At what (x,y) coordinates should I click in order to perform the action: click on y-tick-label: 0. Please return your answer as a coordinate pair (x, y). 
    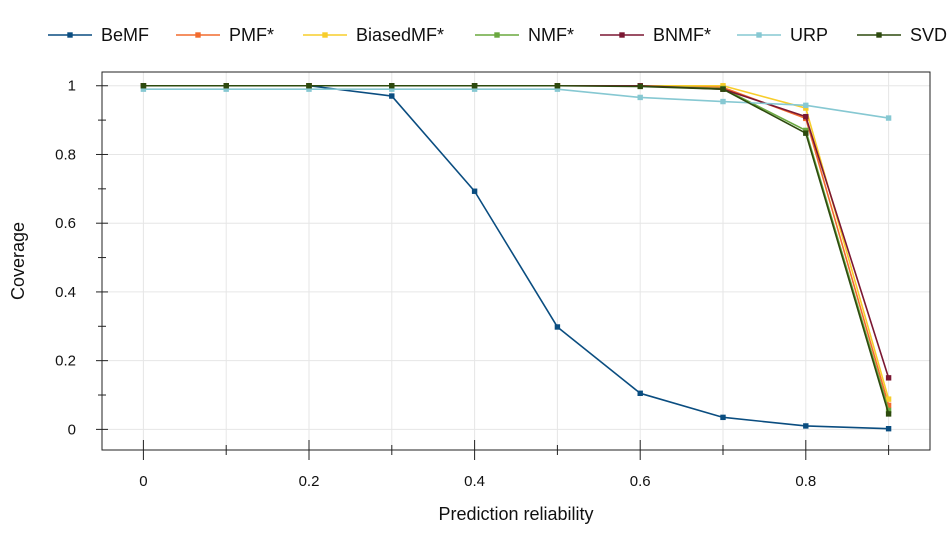
    Looking at the image, I should click on (72, 429).